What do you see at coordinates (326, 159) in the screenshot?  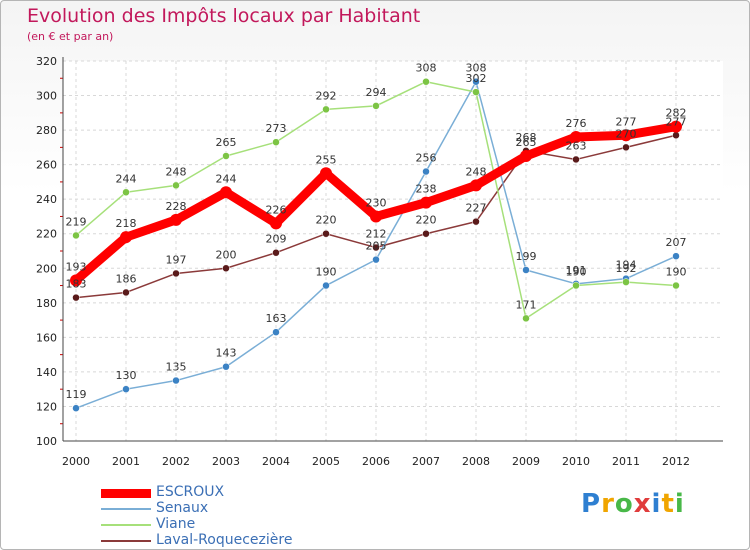 I see `data-label-0-5: 255` at bounding box center [326, 159].